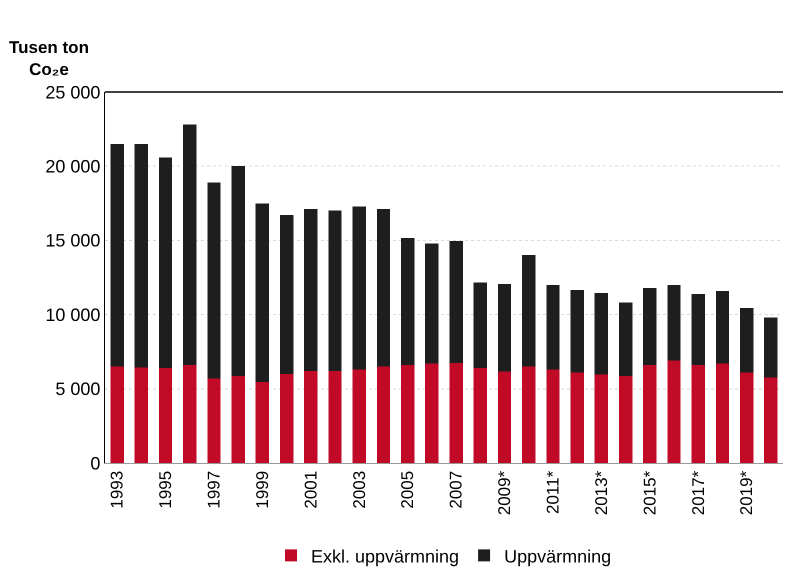 The height and width of the screenshot is (582, 791). I want to click on x-tick-label: 2001, so click(310, 489).